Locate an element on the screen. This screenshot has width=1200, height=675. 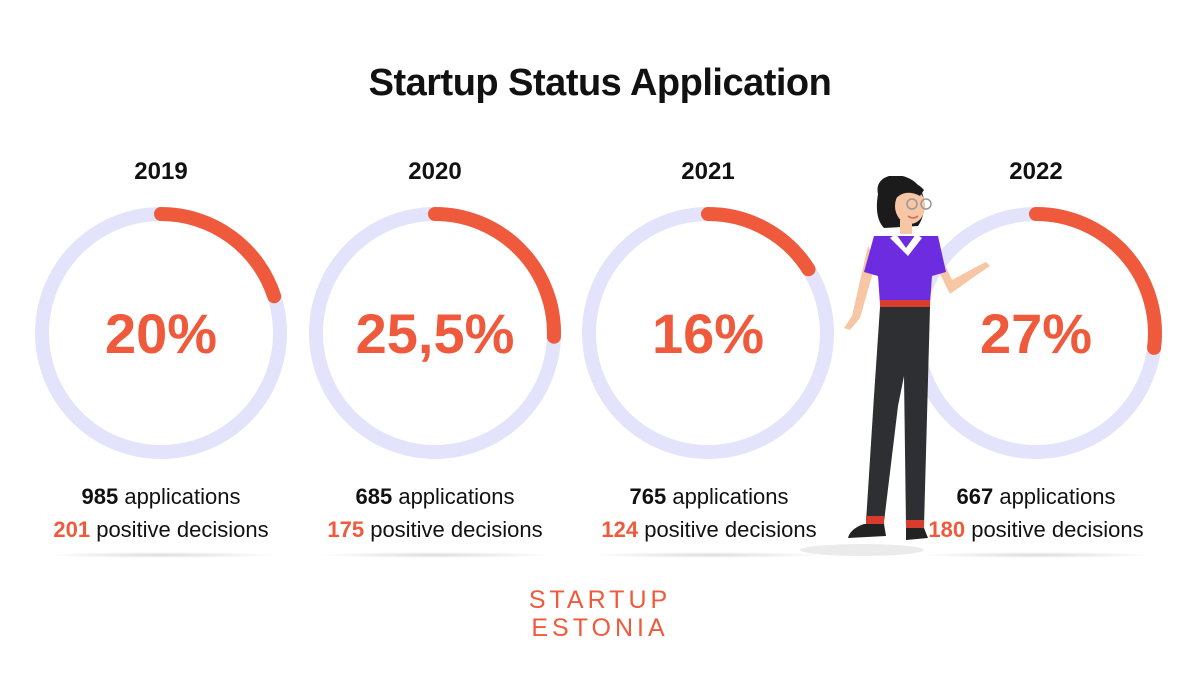
applications-line: 685 applications is located at coordinates (435, 496).